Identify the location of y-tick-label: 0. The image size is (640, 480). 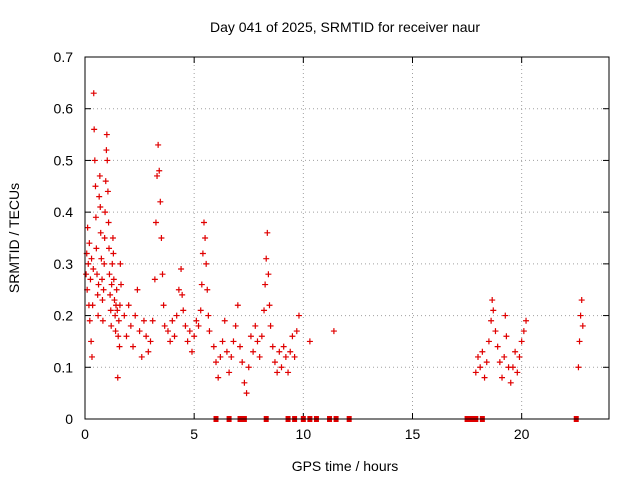
(69, 419).